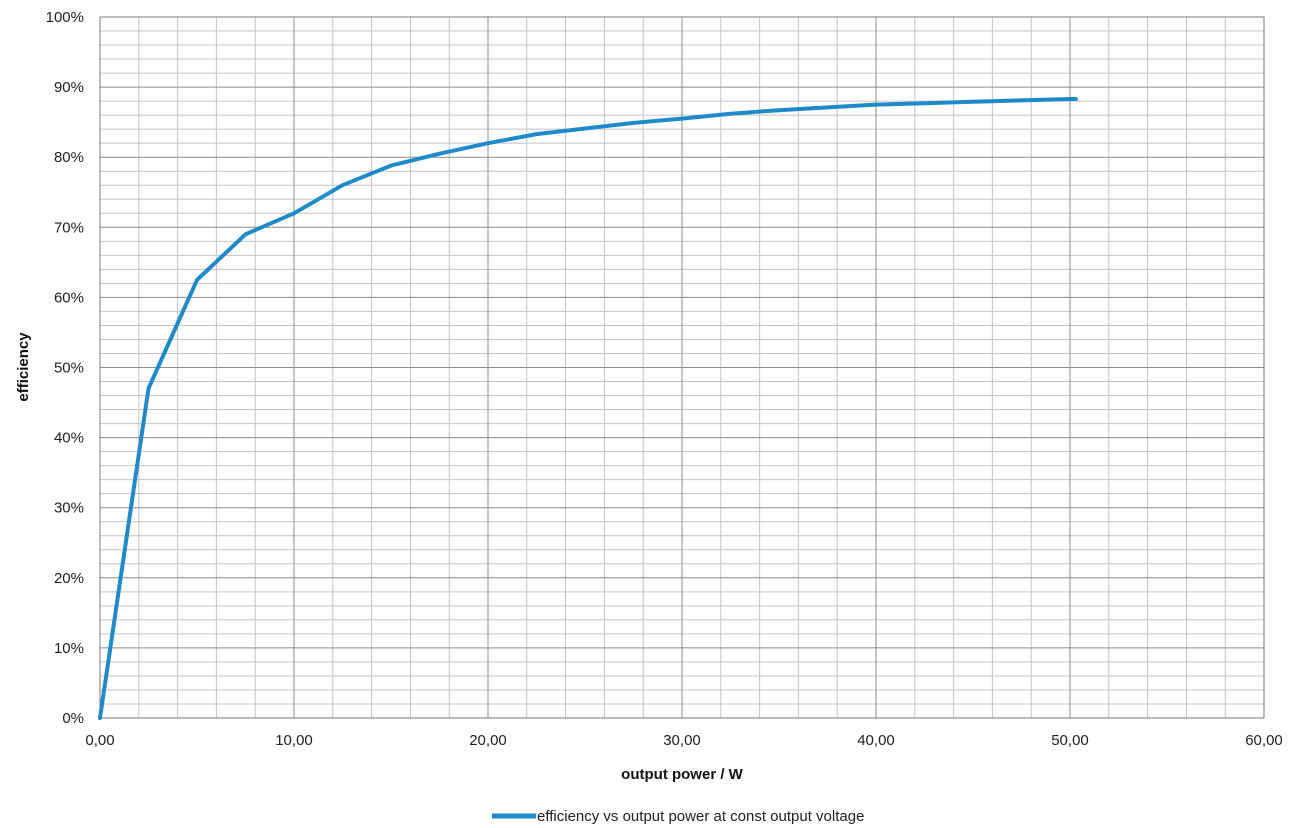  Describe the element at coordinates (69, 157) in the screenshot. I see `y-tick-label: 80%` at that location.